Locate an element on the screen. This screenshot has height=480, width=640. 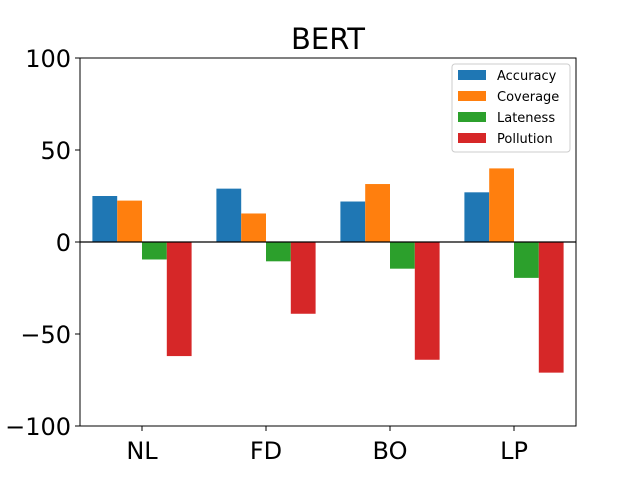
x-tick-label-bo: BO is located at coordinates (390, 451).